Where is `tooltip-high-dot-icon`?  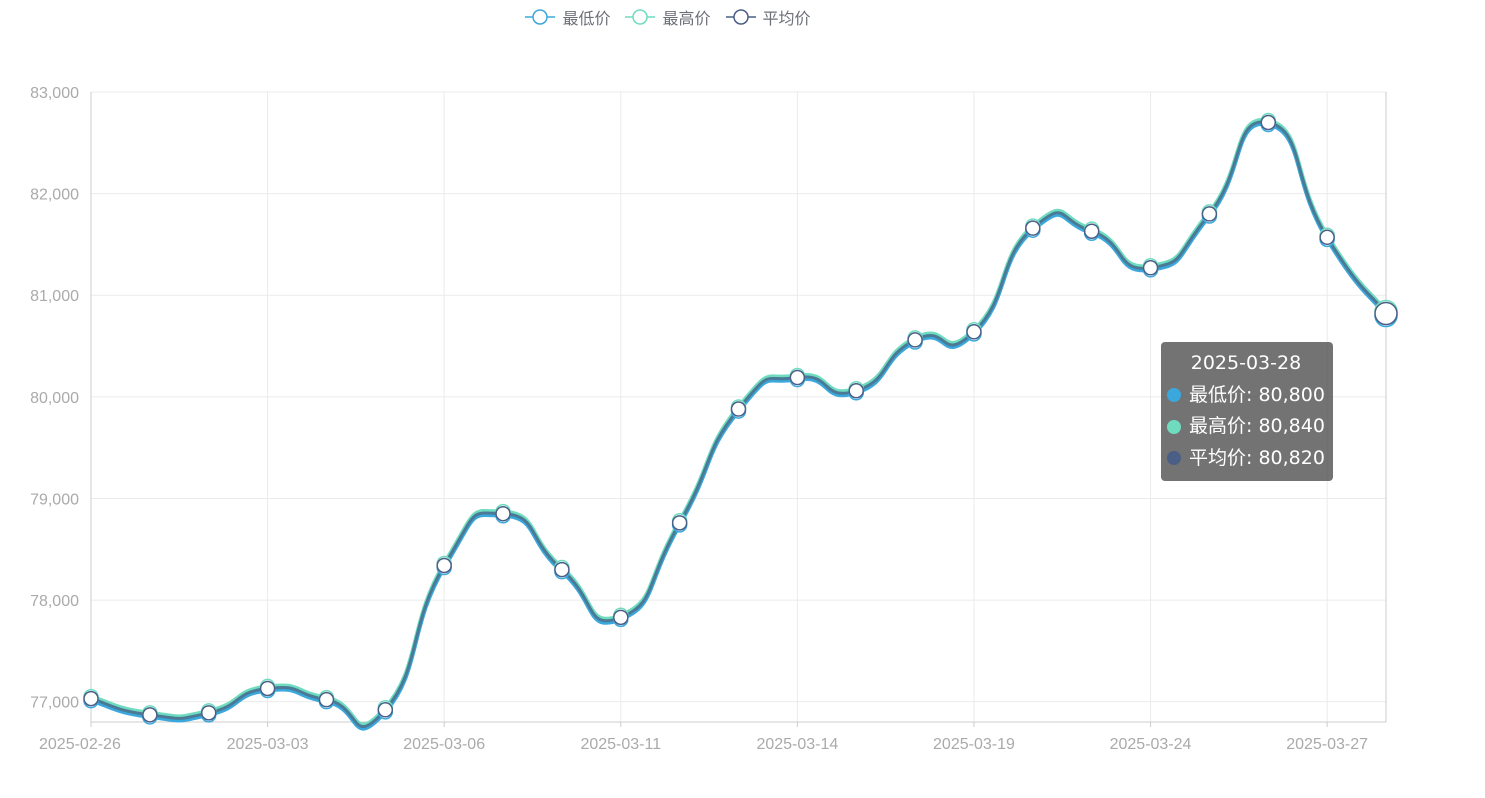
tooltip-high-dot-icon is located at coordinates (1174, 426).